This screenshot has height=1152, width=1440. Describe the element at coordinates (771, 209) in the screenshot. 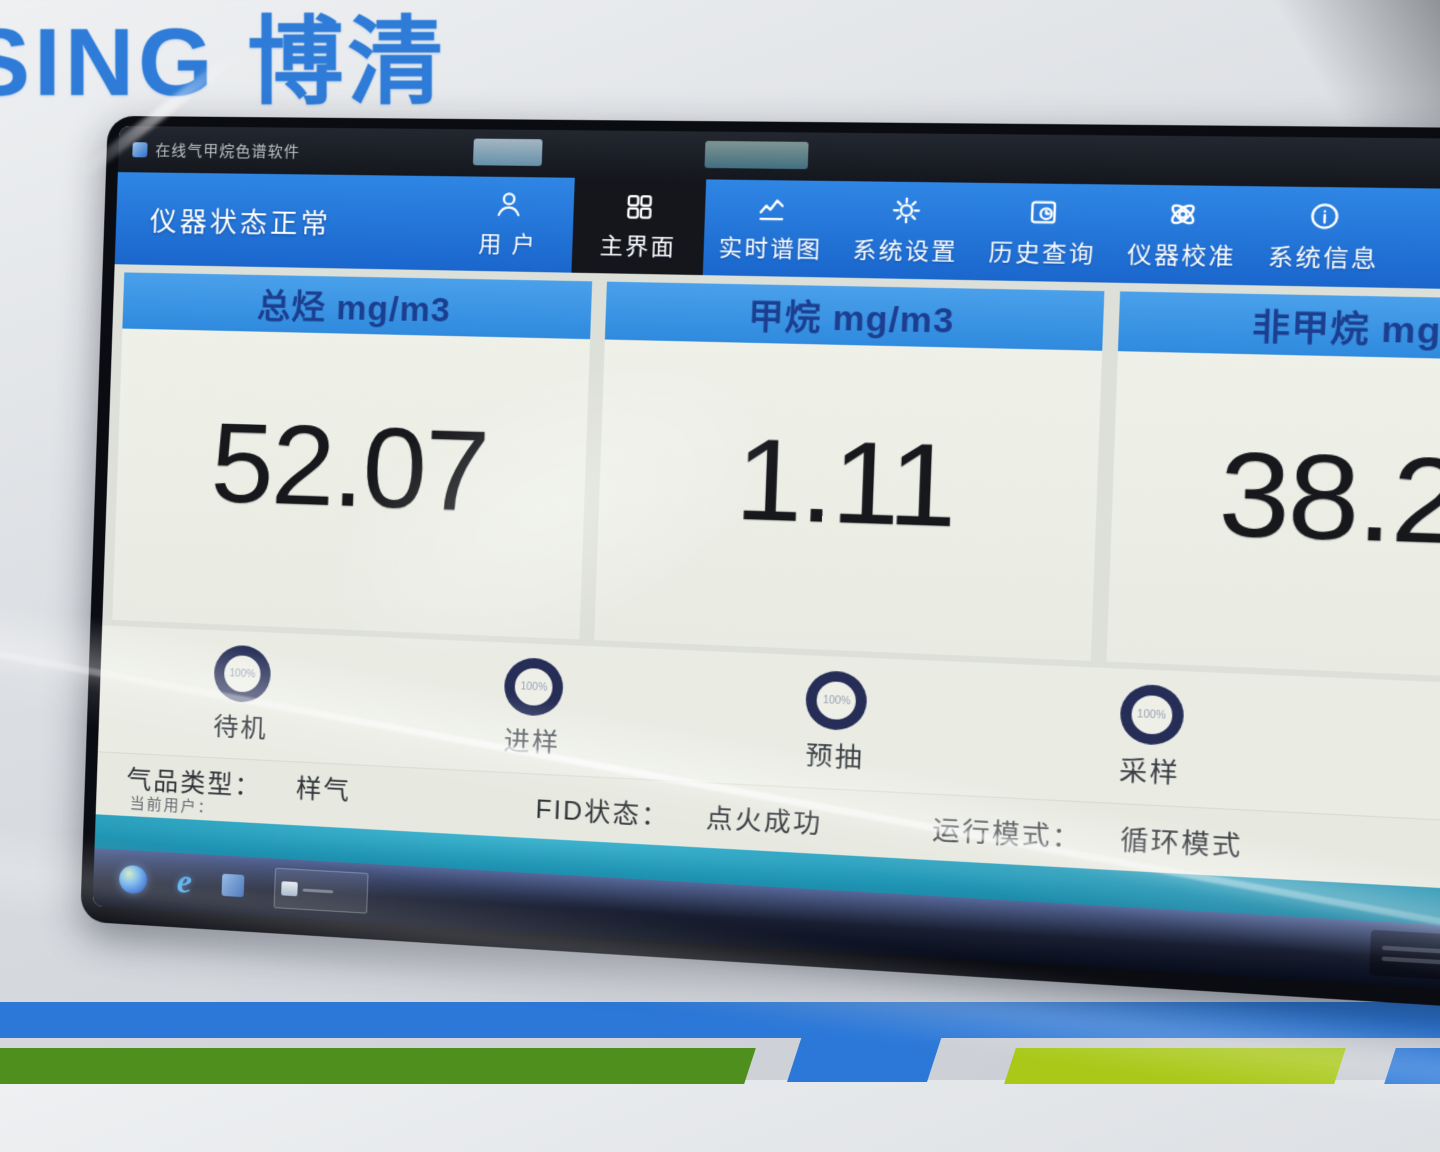

I see `spectrum-chart-icon` at that location.